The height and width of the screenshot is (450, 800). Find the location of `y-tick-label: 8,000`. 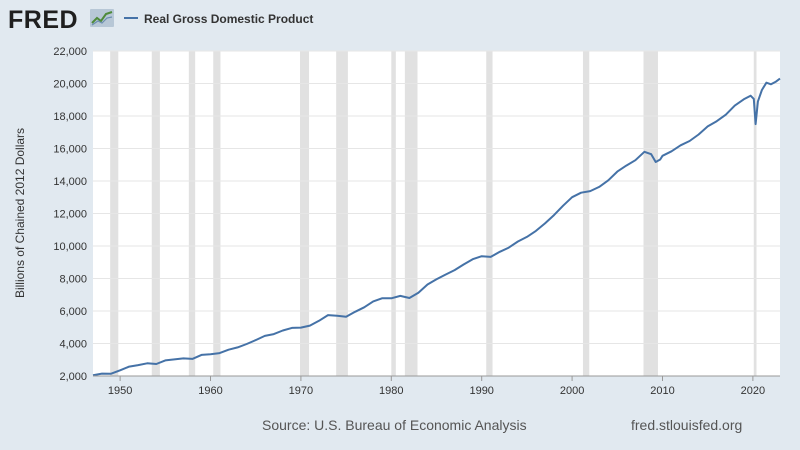

y-tick-label: 8,000 is located at coordinates (73, 280).